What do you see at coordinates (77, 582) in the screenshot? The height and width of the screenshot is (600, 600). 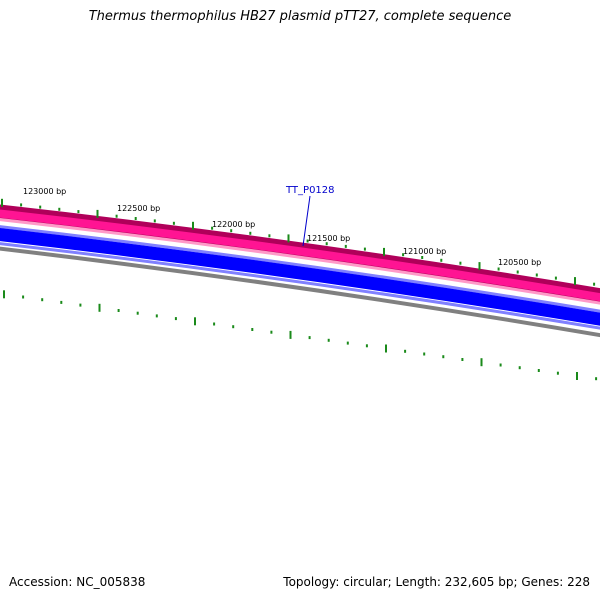 I see `accession-label: Accession: NC_005838` at bounding box center [77, 582].